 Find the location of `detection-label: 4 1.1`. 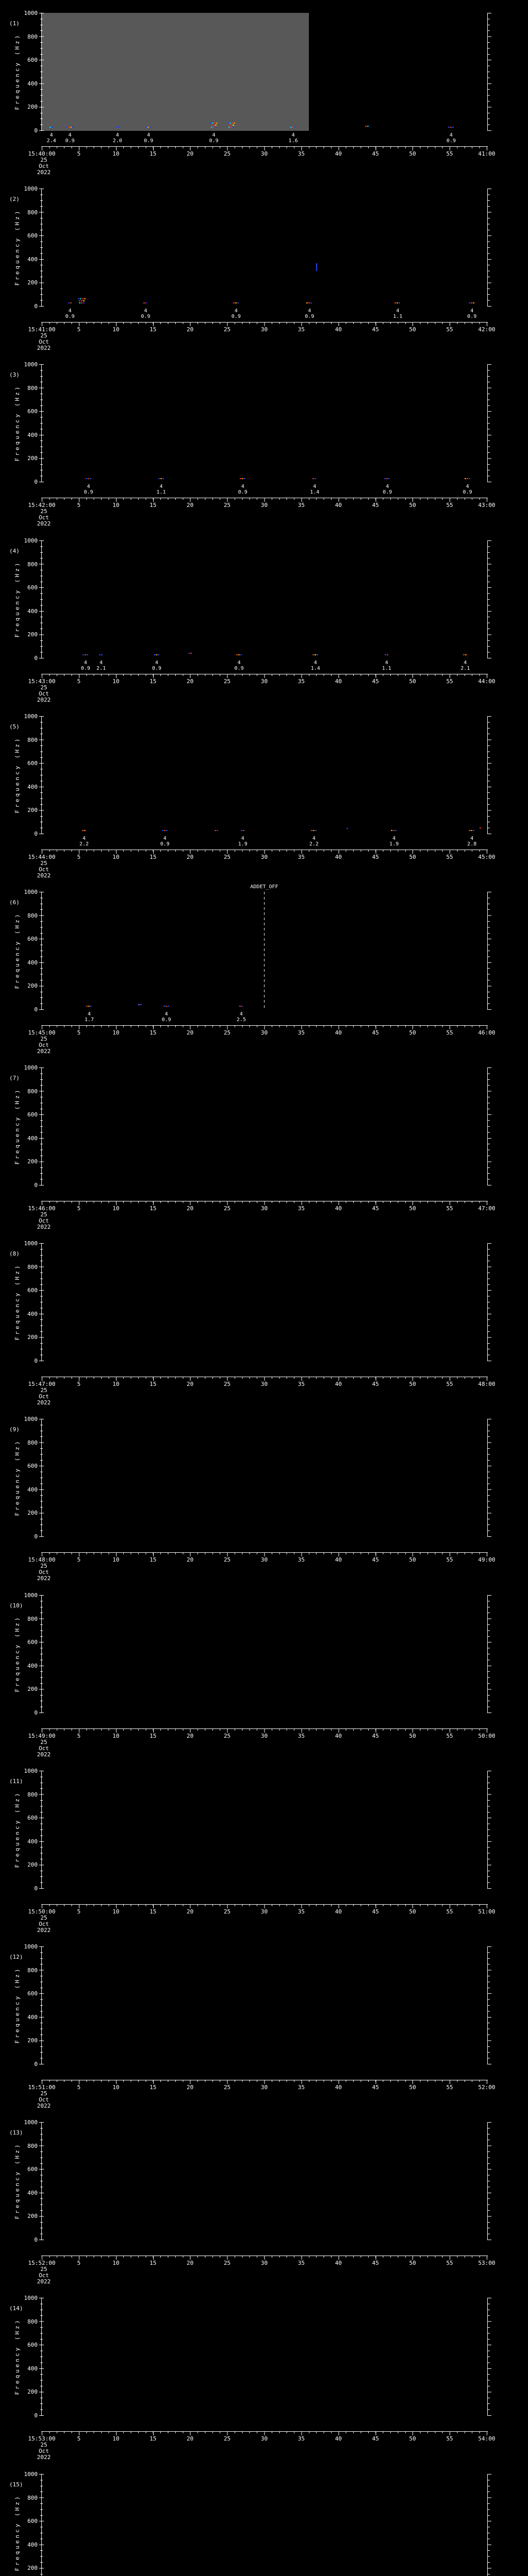

detection-label: 4 1.1 is located at coordinates (397, 313).